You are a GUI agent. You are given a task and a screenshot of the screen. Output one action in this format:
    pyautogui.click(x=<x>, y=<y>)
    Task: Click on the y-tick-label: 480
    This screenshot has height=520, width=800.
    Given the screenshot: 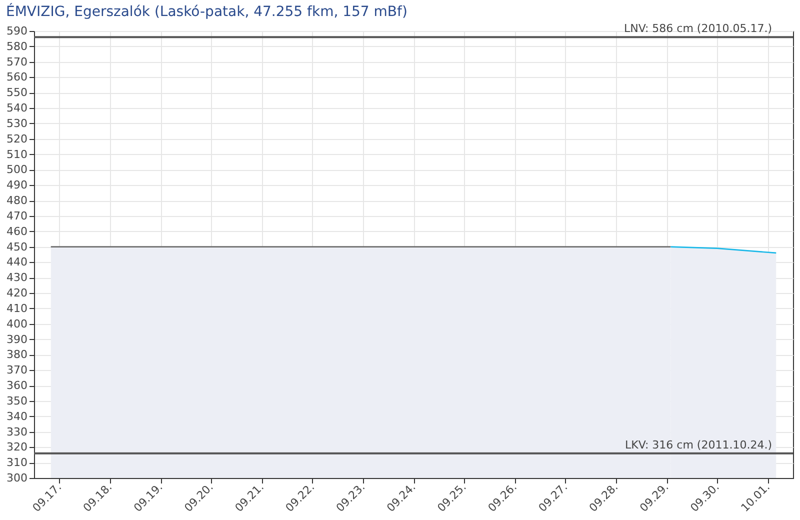 What is the action you would take?
    pyautogui.click(x=17, y=201)
    